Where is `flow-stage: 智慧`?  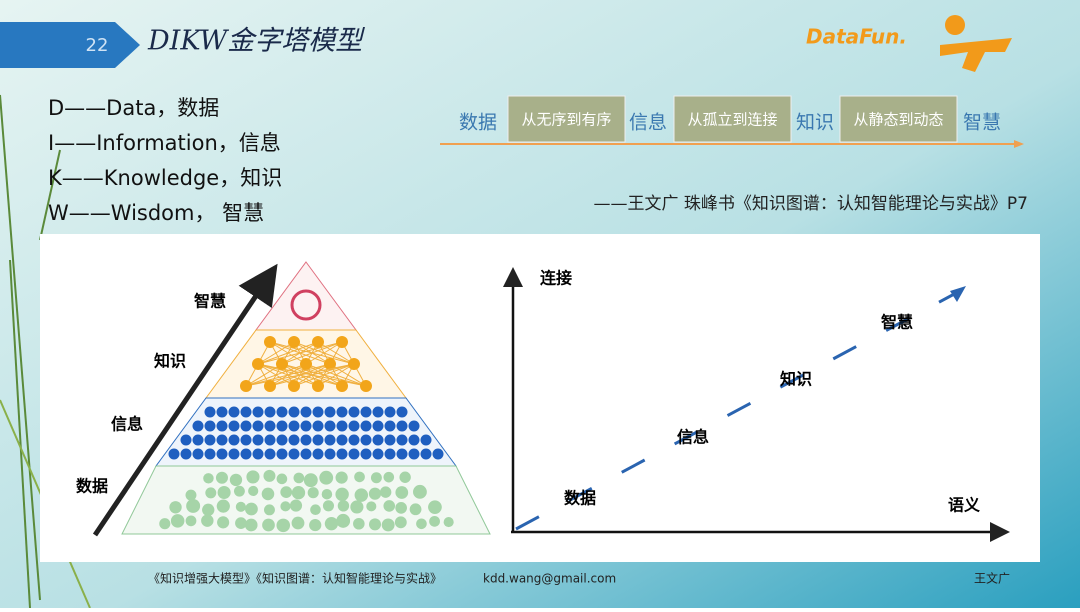 flow-stage: 智慧 is located at coordinates (982, 123).